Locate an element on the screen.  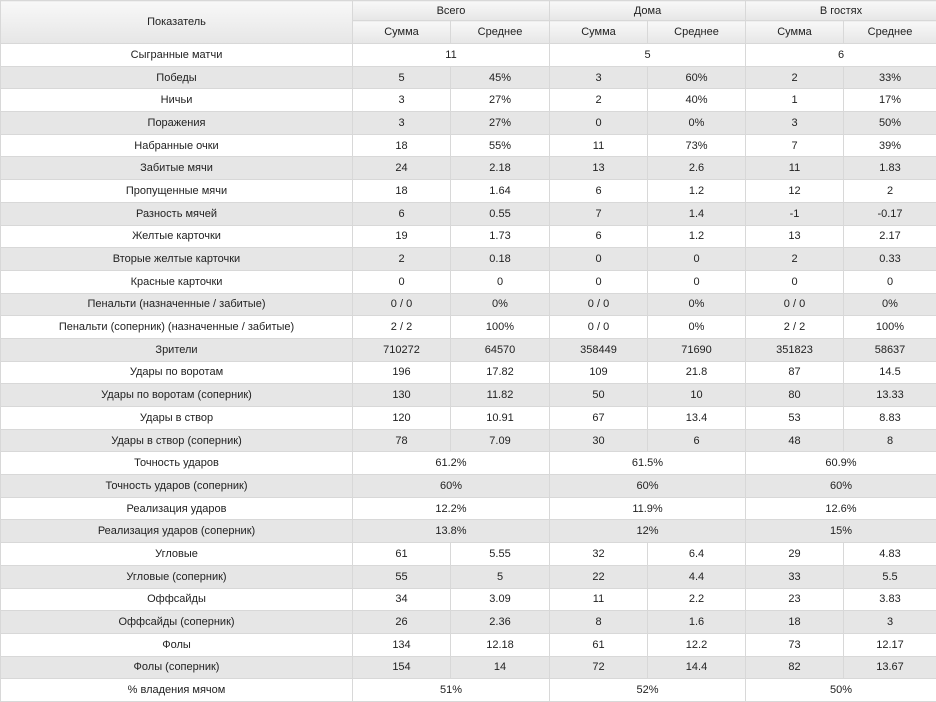
sum-cell: 12 is located at coordinates (795, 191).